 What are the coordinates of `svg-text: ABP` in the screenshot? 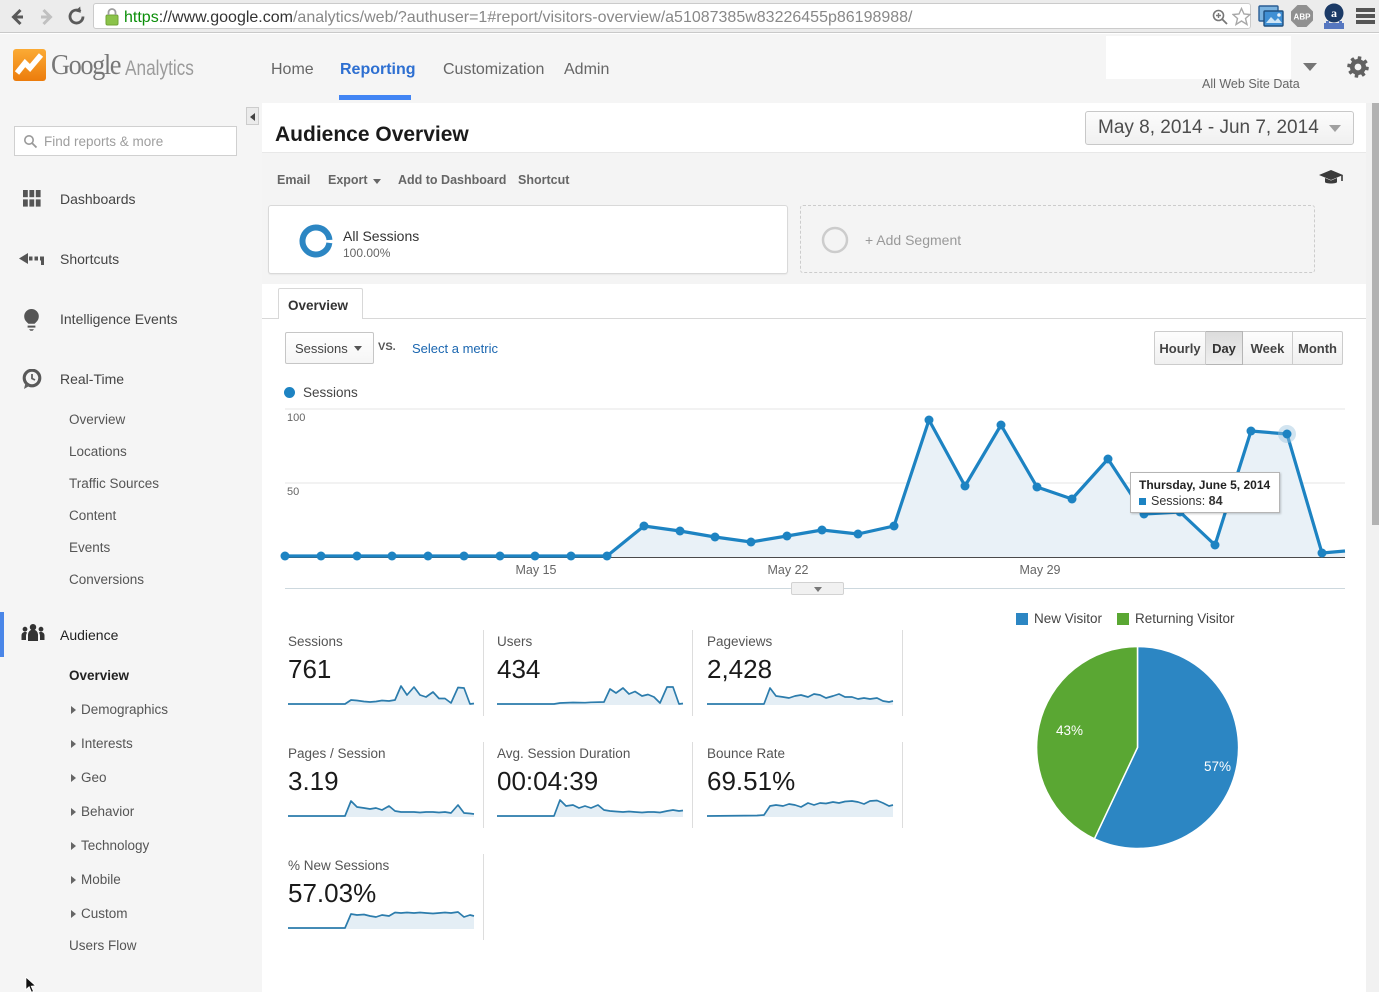 It's located at (1303, 17).